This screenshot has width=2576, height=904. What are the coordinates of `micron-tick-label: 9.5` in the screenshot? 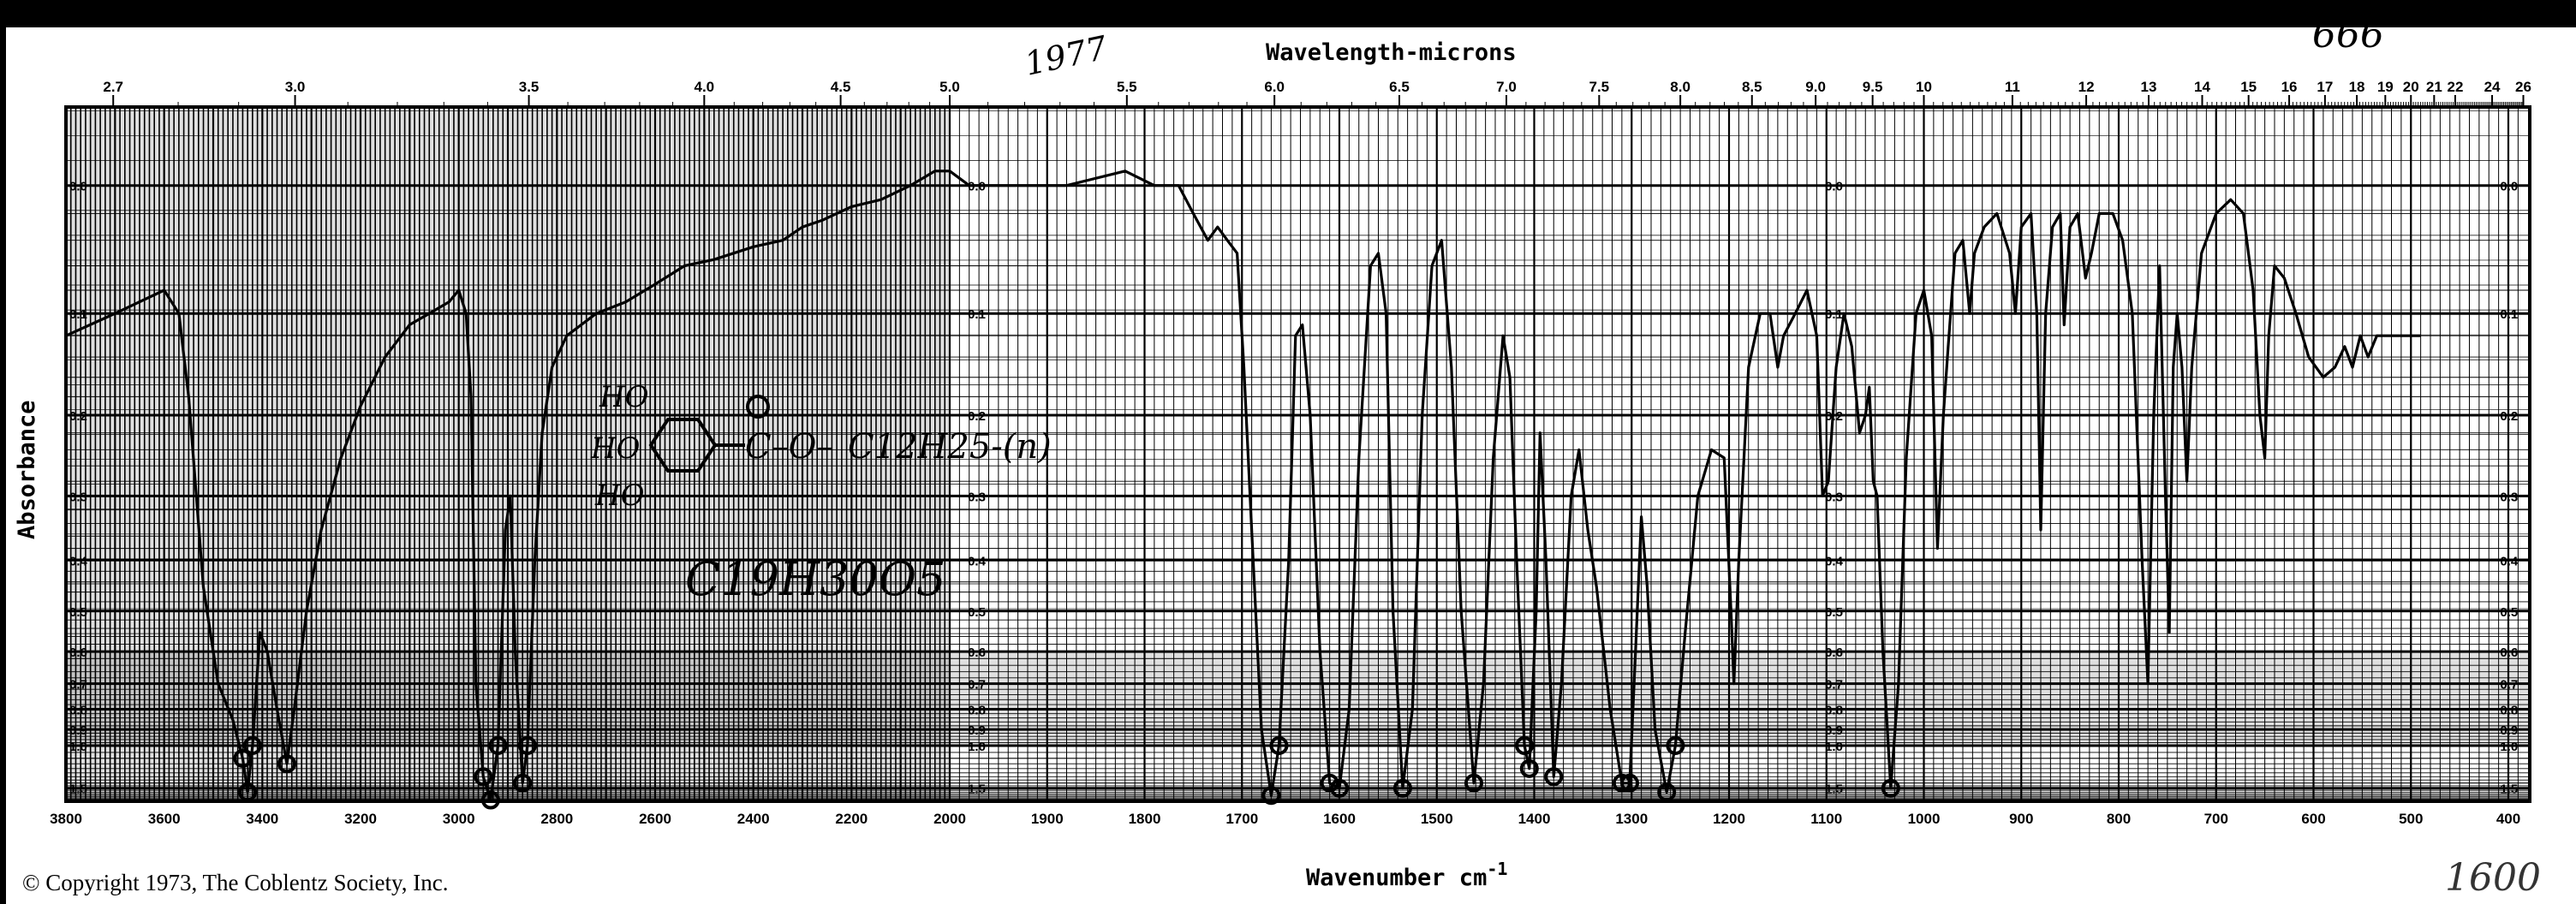 It's located at (1873, 87).